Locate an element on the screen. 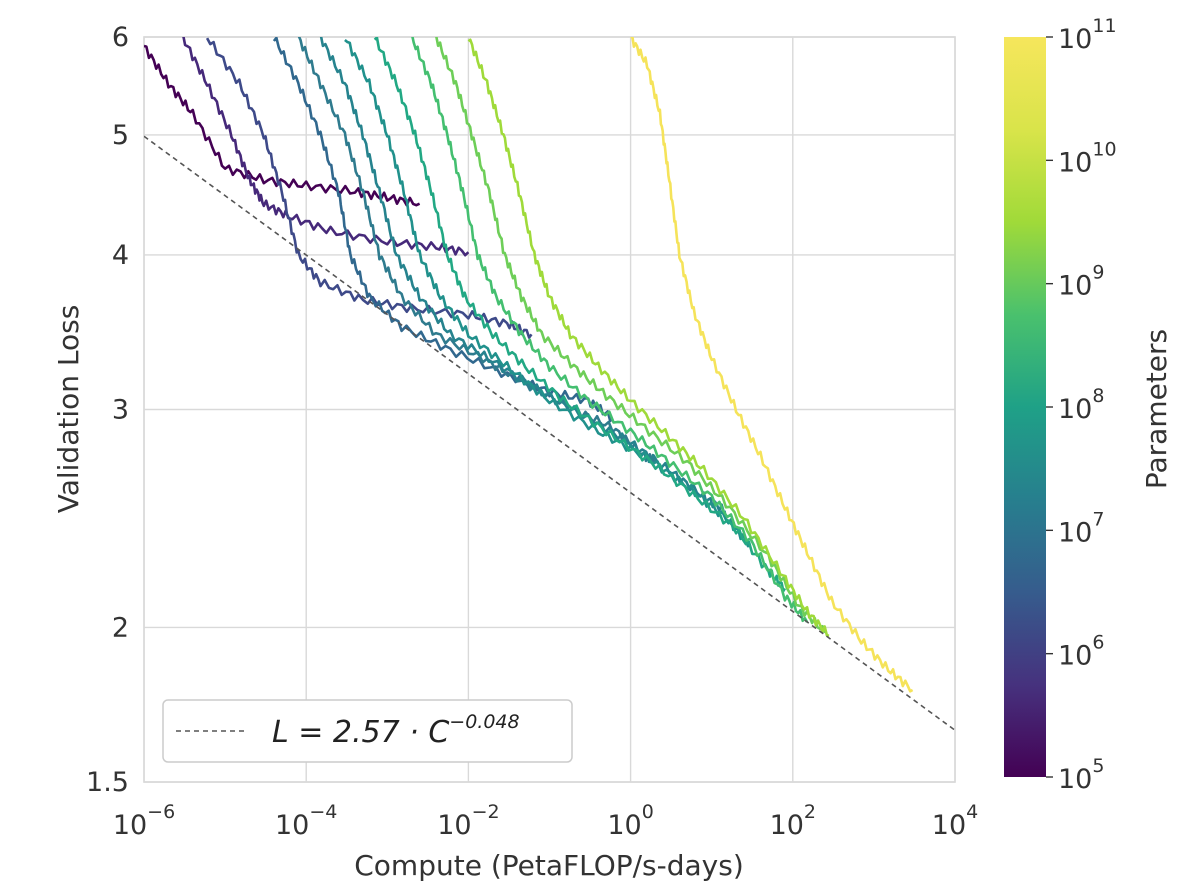  legend-label-exp: −0.048 is located at coordinates (484, 722).